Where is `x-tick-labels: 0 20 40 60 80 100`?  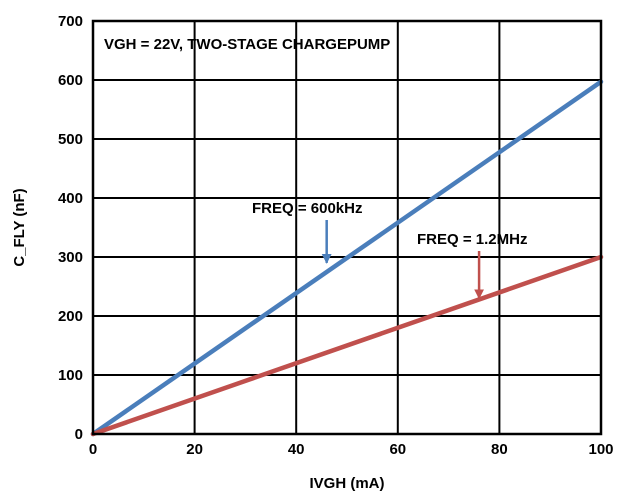
x-tick-labels: 0 20 40 60 80 100 is located at coordinates (351, 449).